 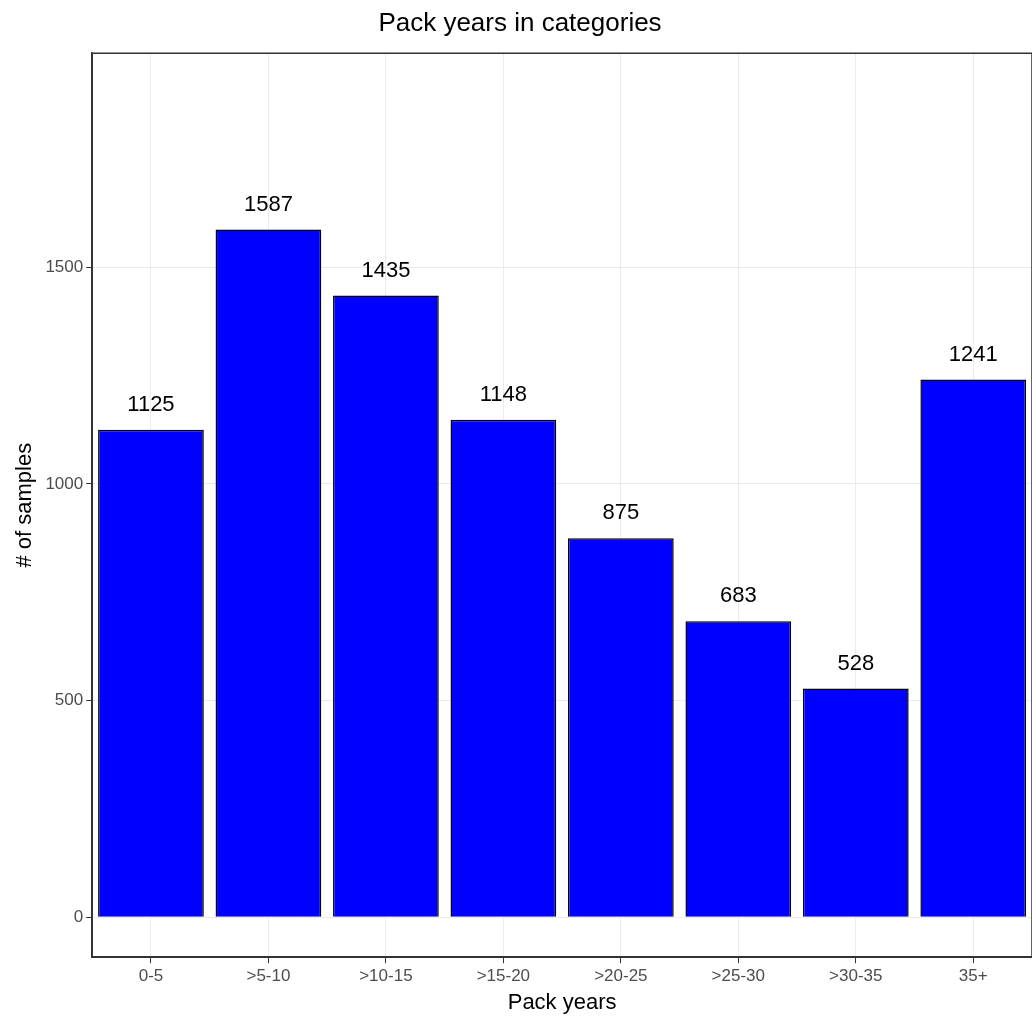 What do you see at coordinates (24, 505) in the screenshot?
I see `y-axis-title: # of samples` at bounding box center [24, 505].